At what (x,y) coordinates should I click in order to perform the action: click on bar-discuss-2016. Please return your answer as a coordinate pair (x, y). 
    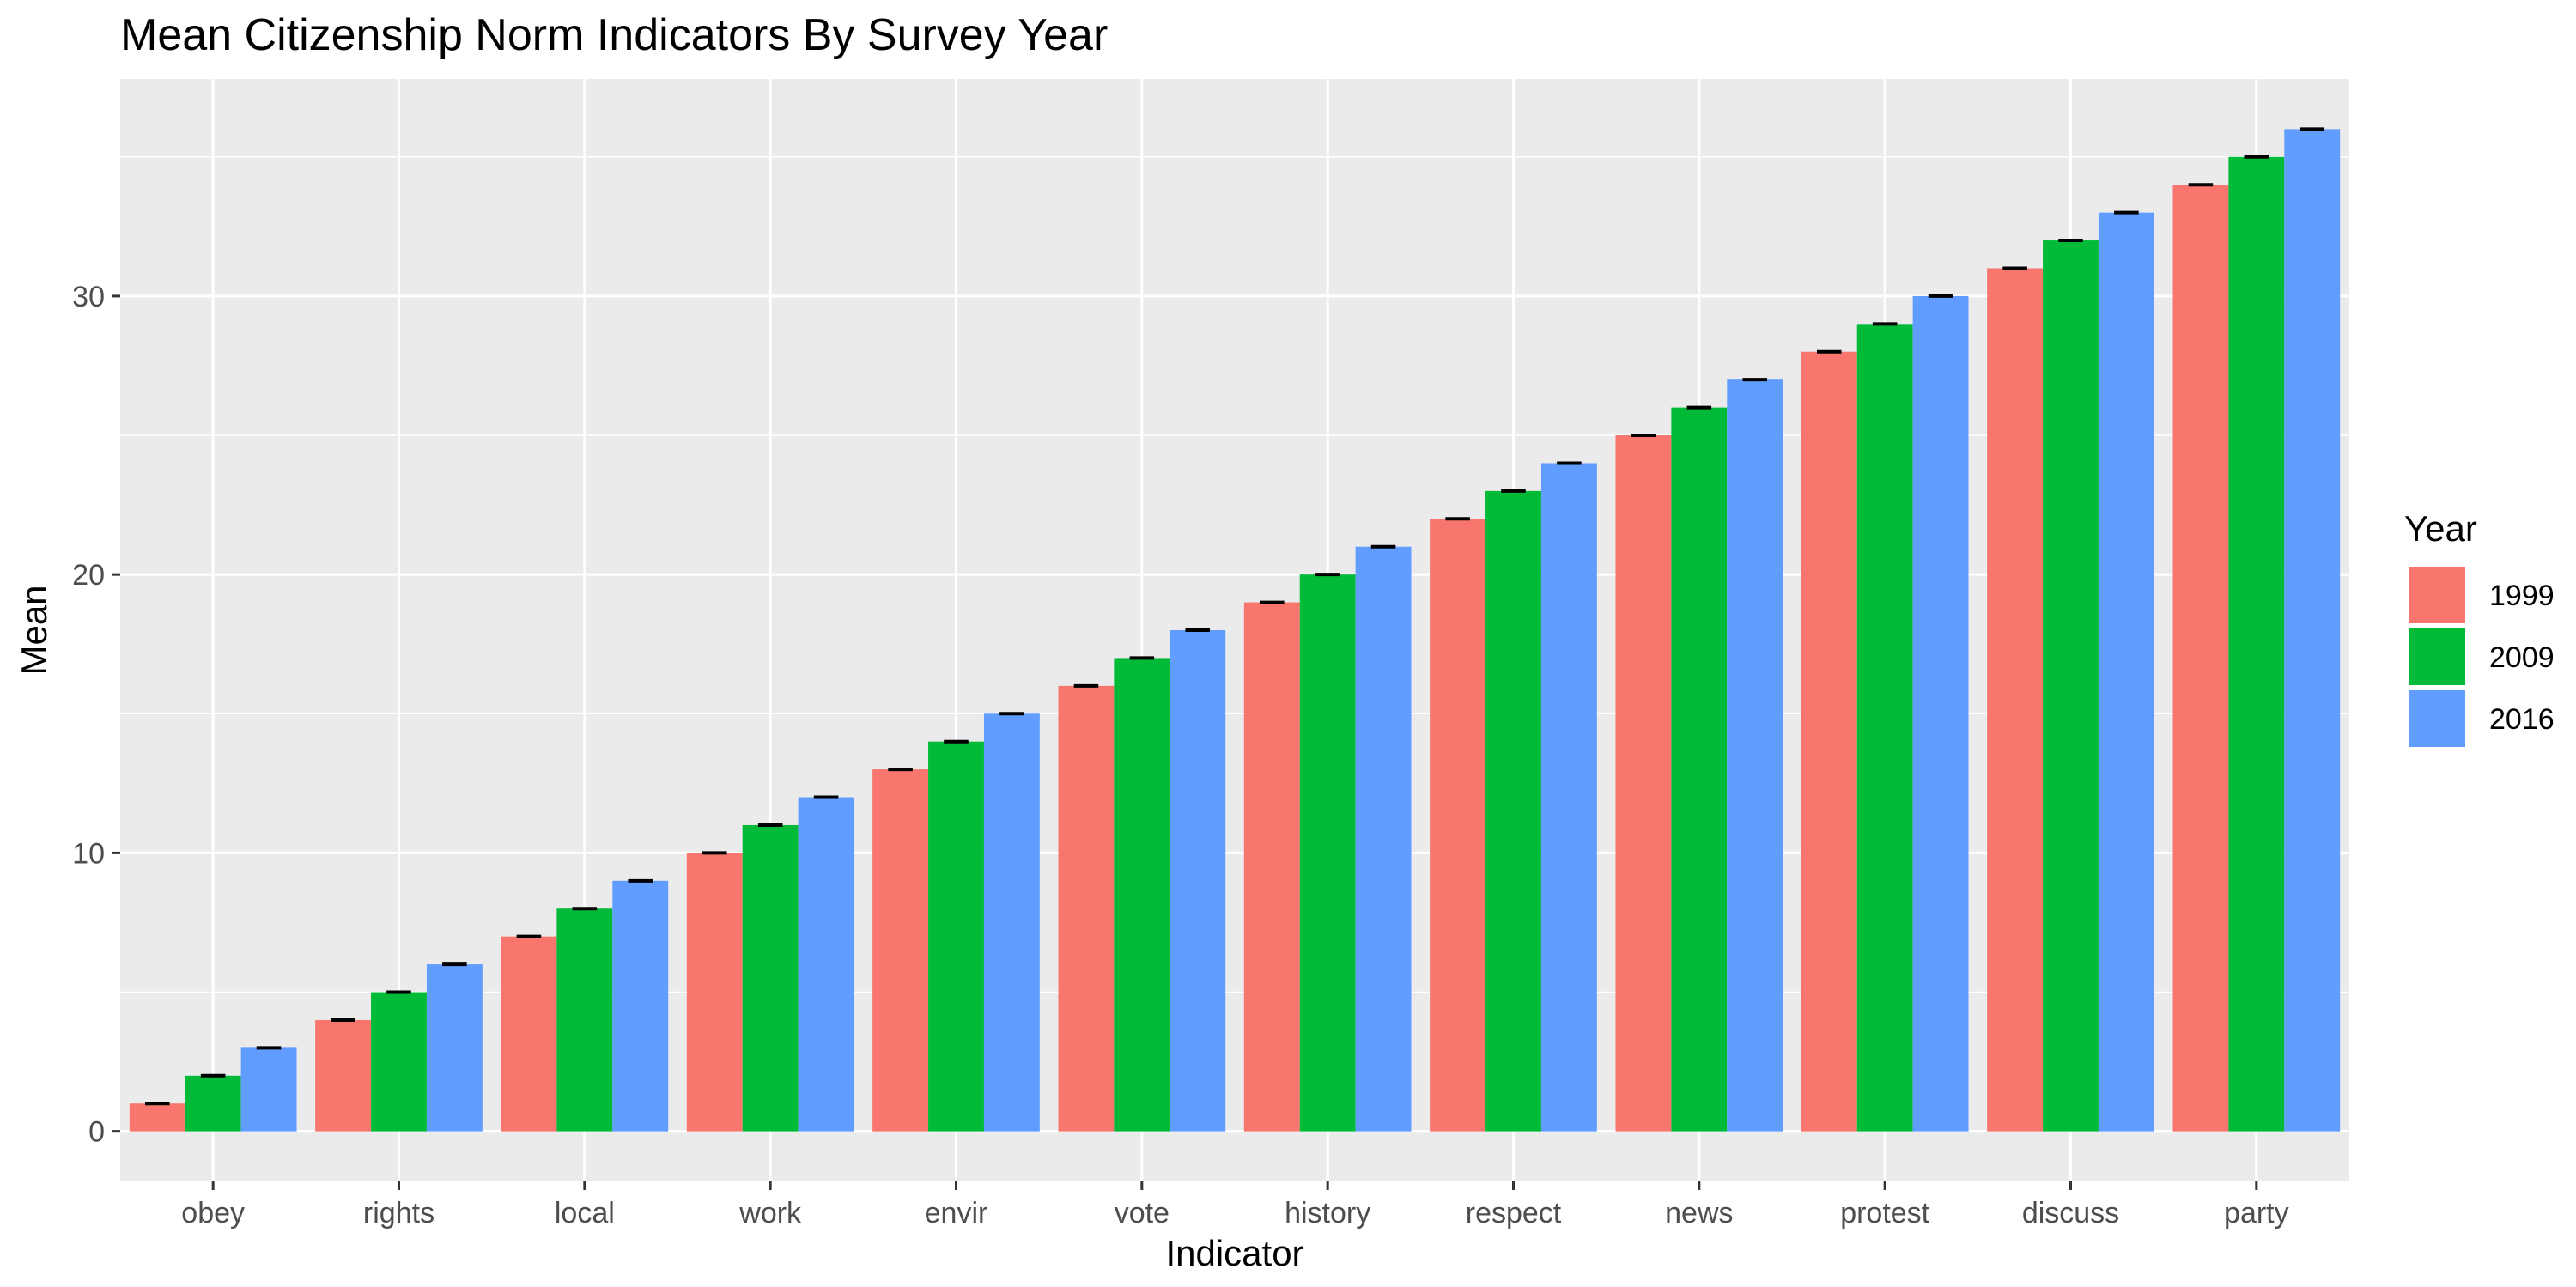
    Looking at the image, I should click on (2126, 672).